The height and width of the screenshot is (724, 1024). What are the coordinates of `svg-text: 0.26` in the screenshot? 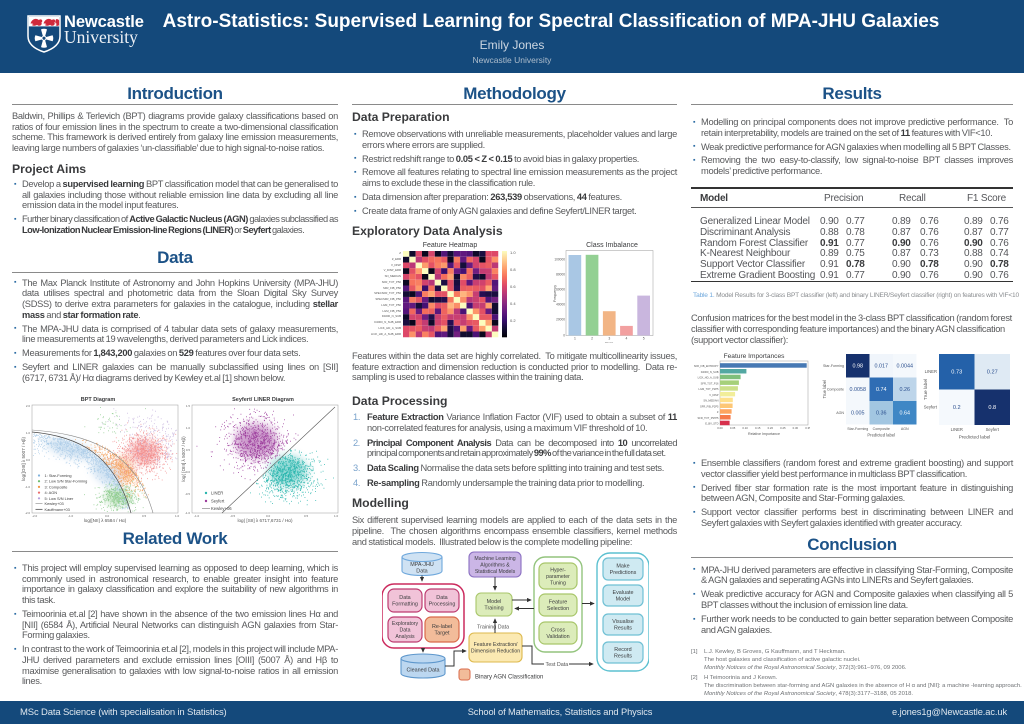 It's located at (905, 390).